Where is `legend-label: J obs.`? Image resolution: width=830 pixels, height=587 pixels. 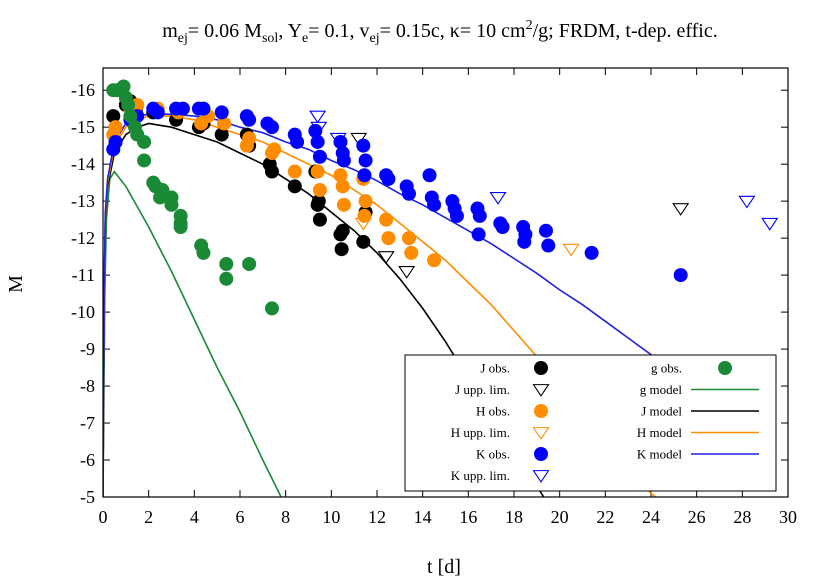 legend-label: J obs. is located at coordinates (495, 368).